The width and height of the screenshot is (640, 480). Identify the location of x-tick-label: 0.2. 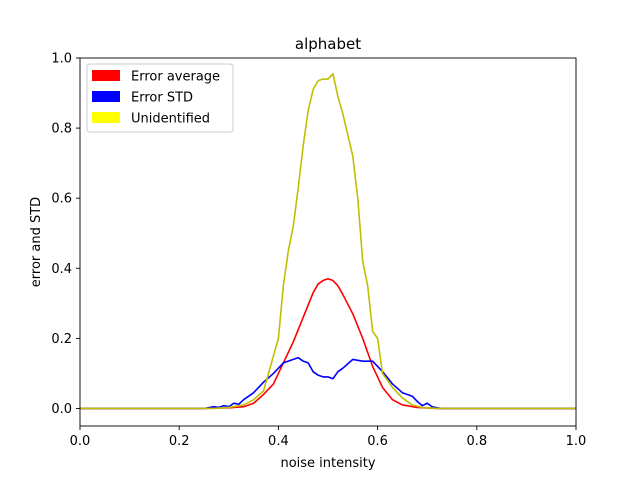
(179, 441).